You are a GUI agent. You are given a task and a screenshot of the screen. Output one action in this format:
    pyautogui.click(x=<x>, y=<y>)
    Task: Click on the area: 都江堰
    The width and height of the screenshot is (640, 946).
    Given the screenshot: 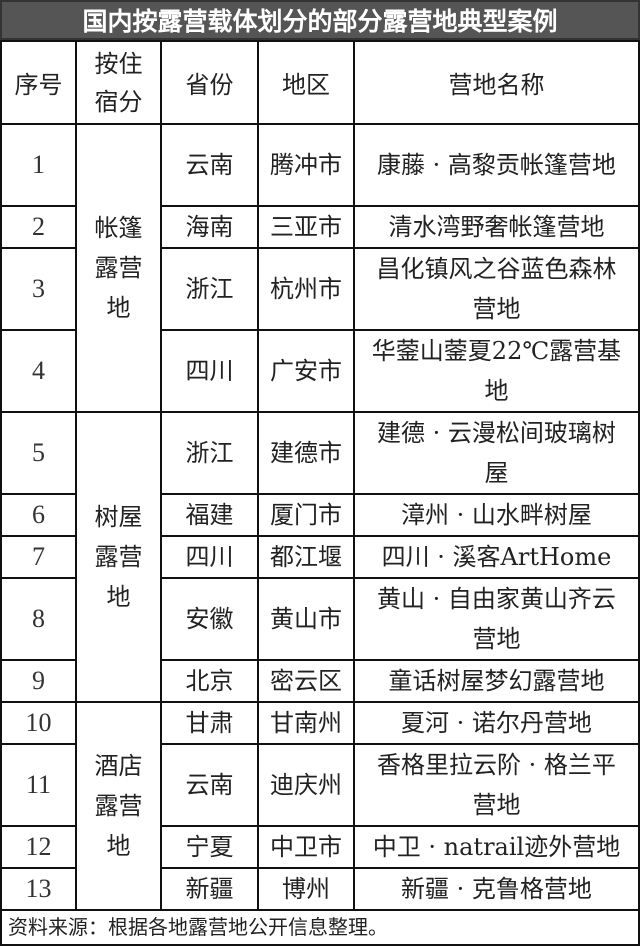 What is the action you would take?
    pyautogui.click(x=306, y=557)
    